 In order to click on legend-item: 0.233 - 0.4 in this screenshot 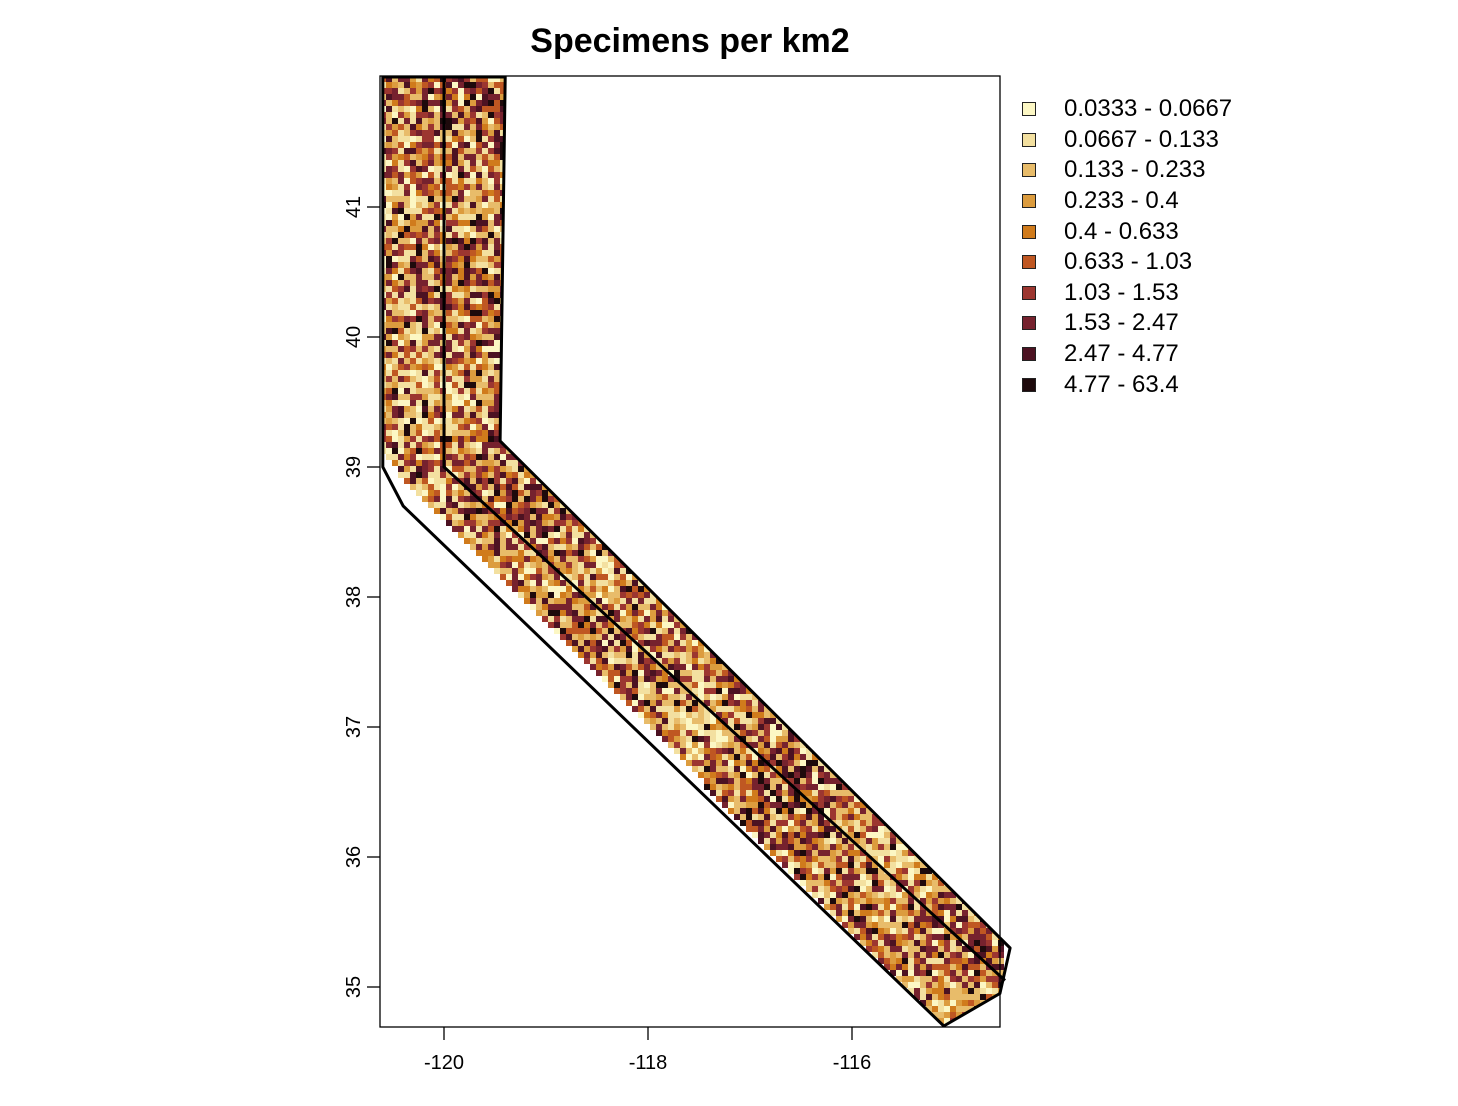, I will do `click(1127, 201)`.